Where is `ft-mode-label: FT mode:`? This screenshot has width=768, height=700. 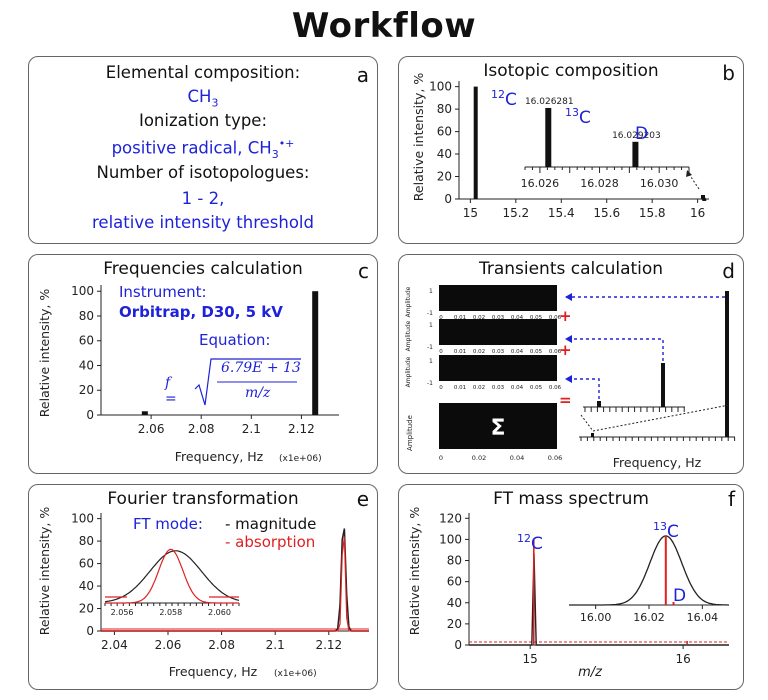 ft-mode-label: FT mode: is located at coordinates (168, 524).